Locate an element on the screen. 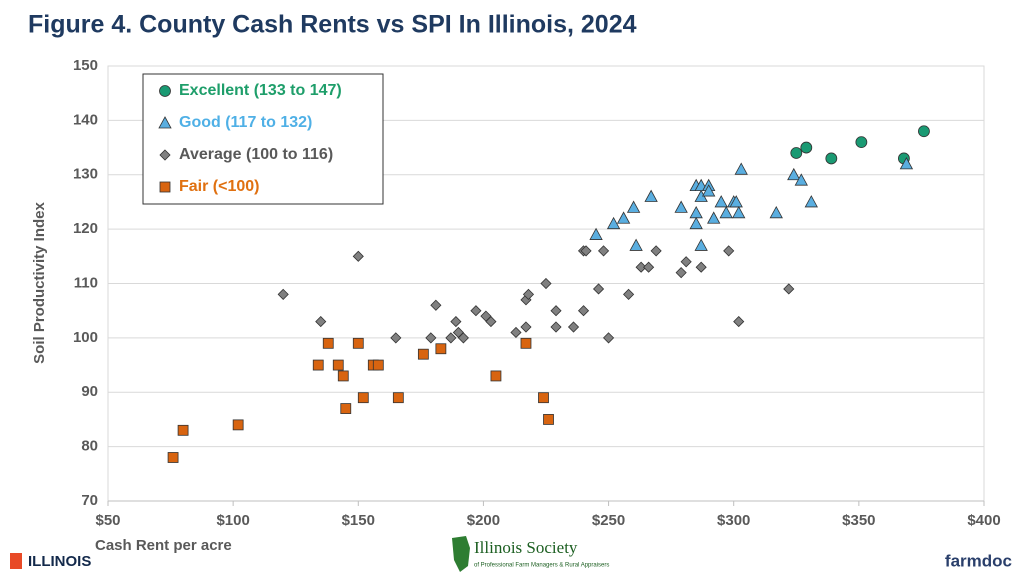 The height and width of the screenshot is (576, 1024). y-tick-label: 150 is located at coordinates (85, 65).